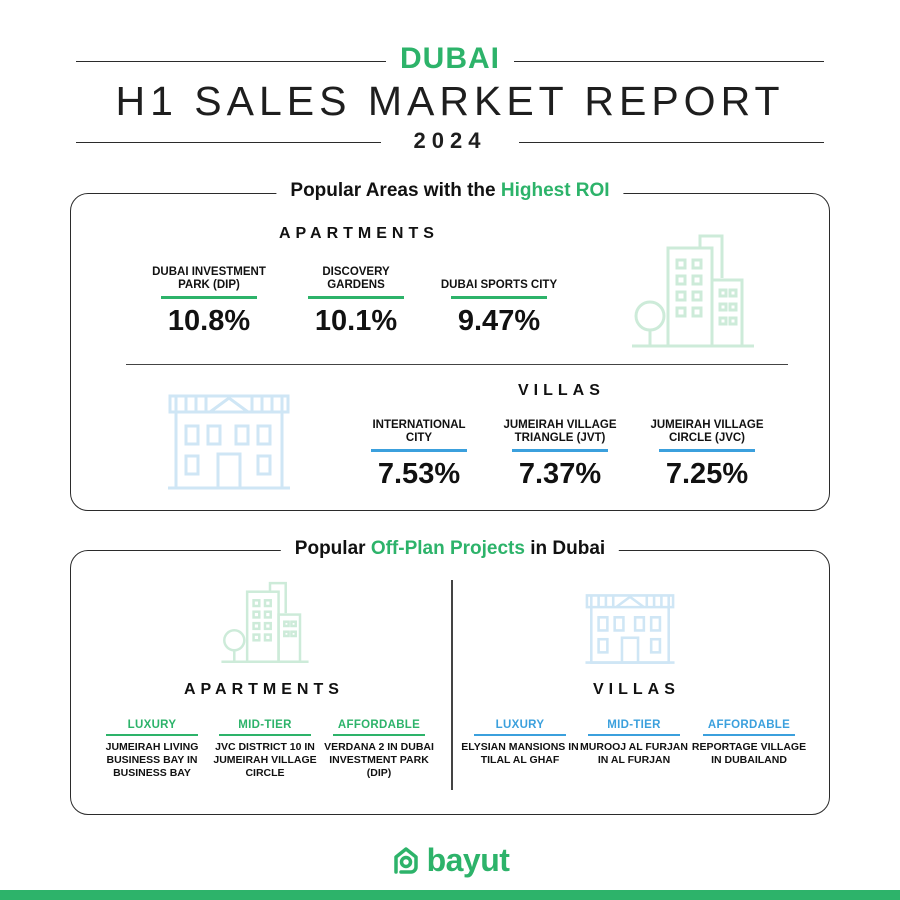 The image size is (900, 900). What do you see at coordinates (636, 689) in the screenshot?
I see `offplan-villas-heading: VILLAS` at bounding box center [636, 689].